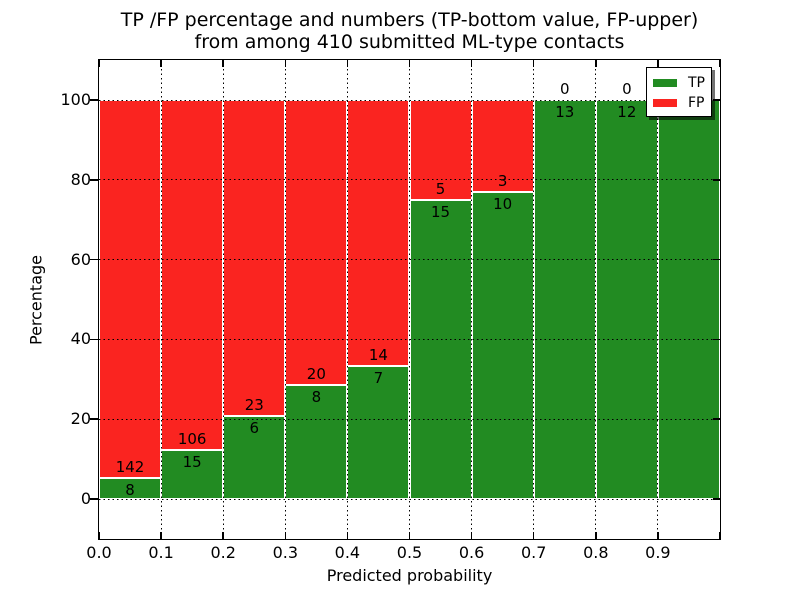  I want to click on x-tick-label: 0.3, so click(285, 552).